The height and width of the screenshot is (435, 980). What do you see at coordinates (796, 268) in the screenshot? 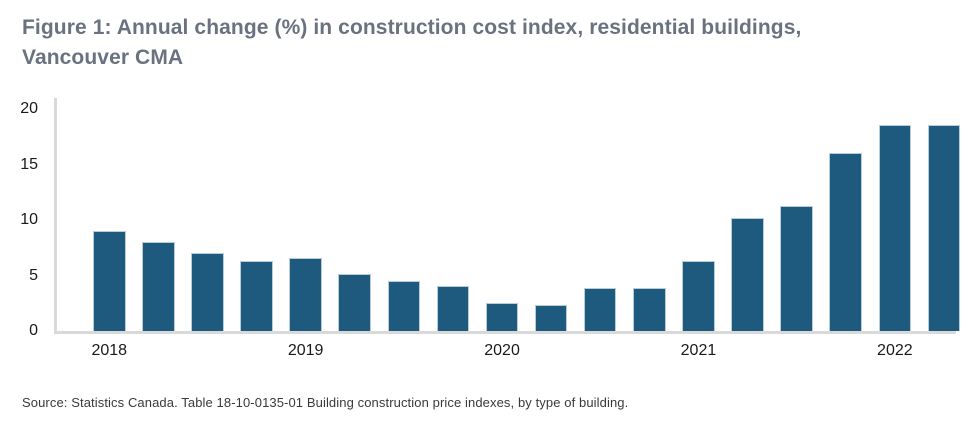
I see `bar-2021-q3` at bounding box center [796, 268].